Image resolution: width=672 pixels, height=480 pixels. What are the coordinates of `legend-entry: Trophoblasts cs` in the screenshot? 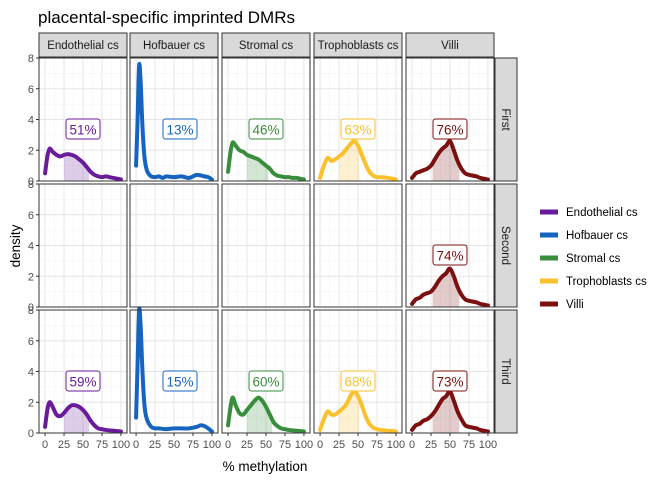 It's located at (606, 282).